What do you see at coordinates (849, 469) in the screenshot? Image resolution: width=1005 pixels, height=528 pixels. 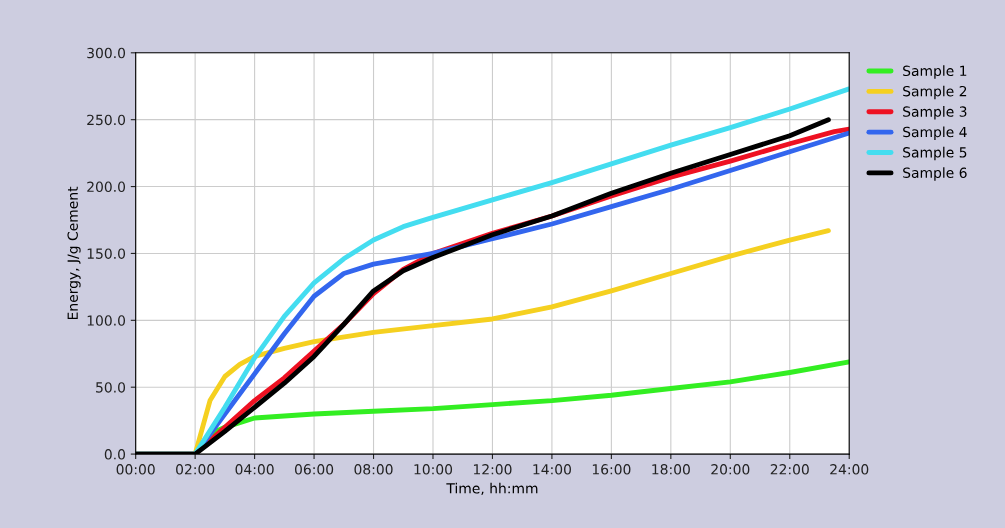 I see `x-tick-label: 24:00` at bounding box center [849, 469].